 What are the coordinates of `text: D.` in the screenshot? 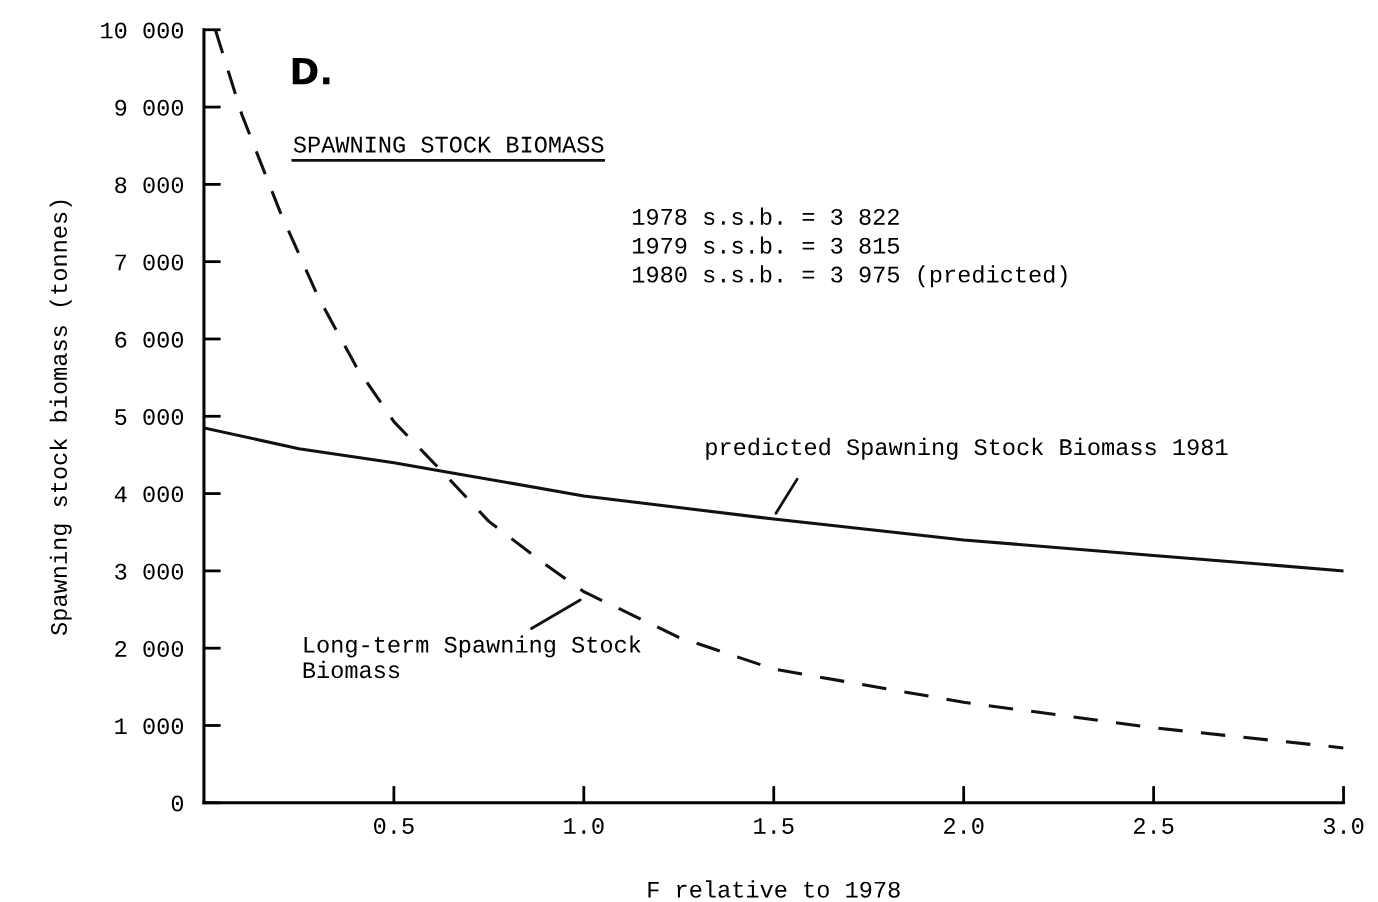 It's located at (311, 71).